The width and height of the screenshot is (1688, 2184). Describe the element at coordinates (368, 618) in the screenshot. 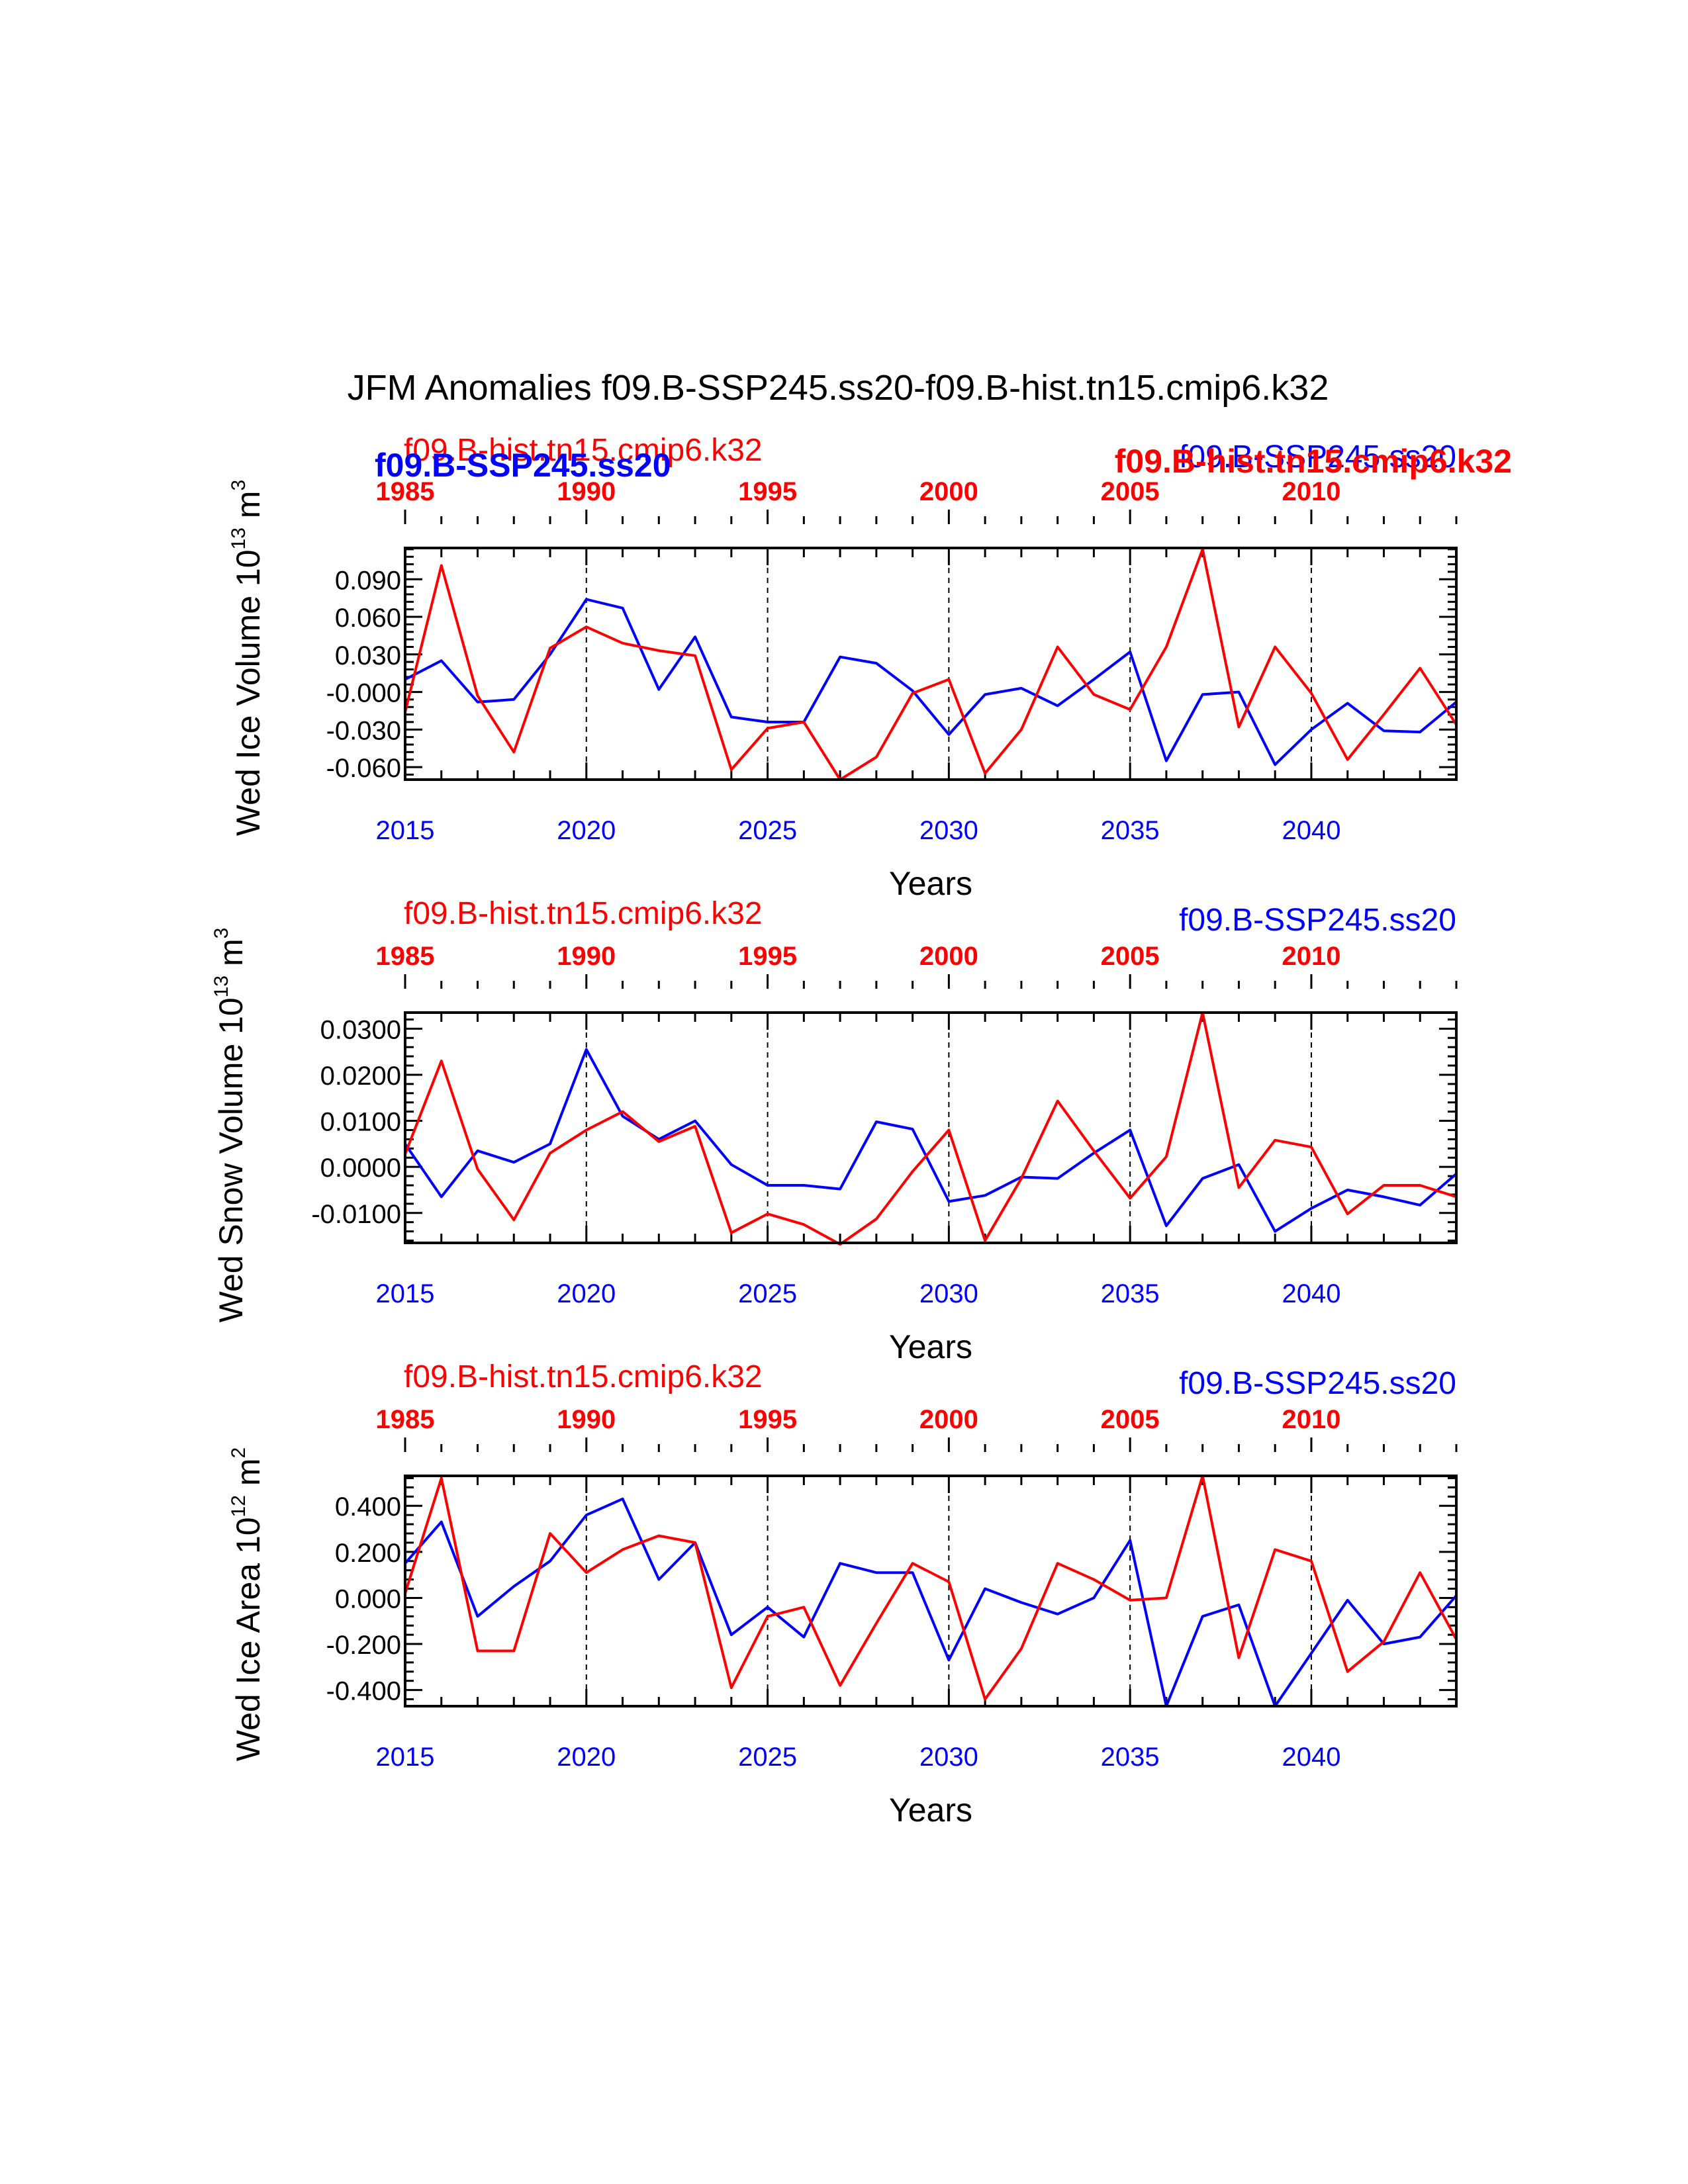

I see `y-tick-label: 0.060` at that location.